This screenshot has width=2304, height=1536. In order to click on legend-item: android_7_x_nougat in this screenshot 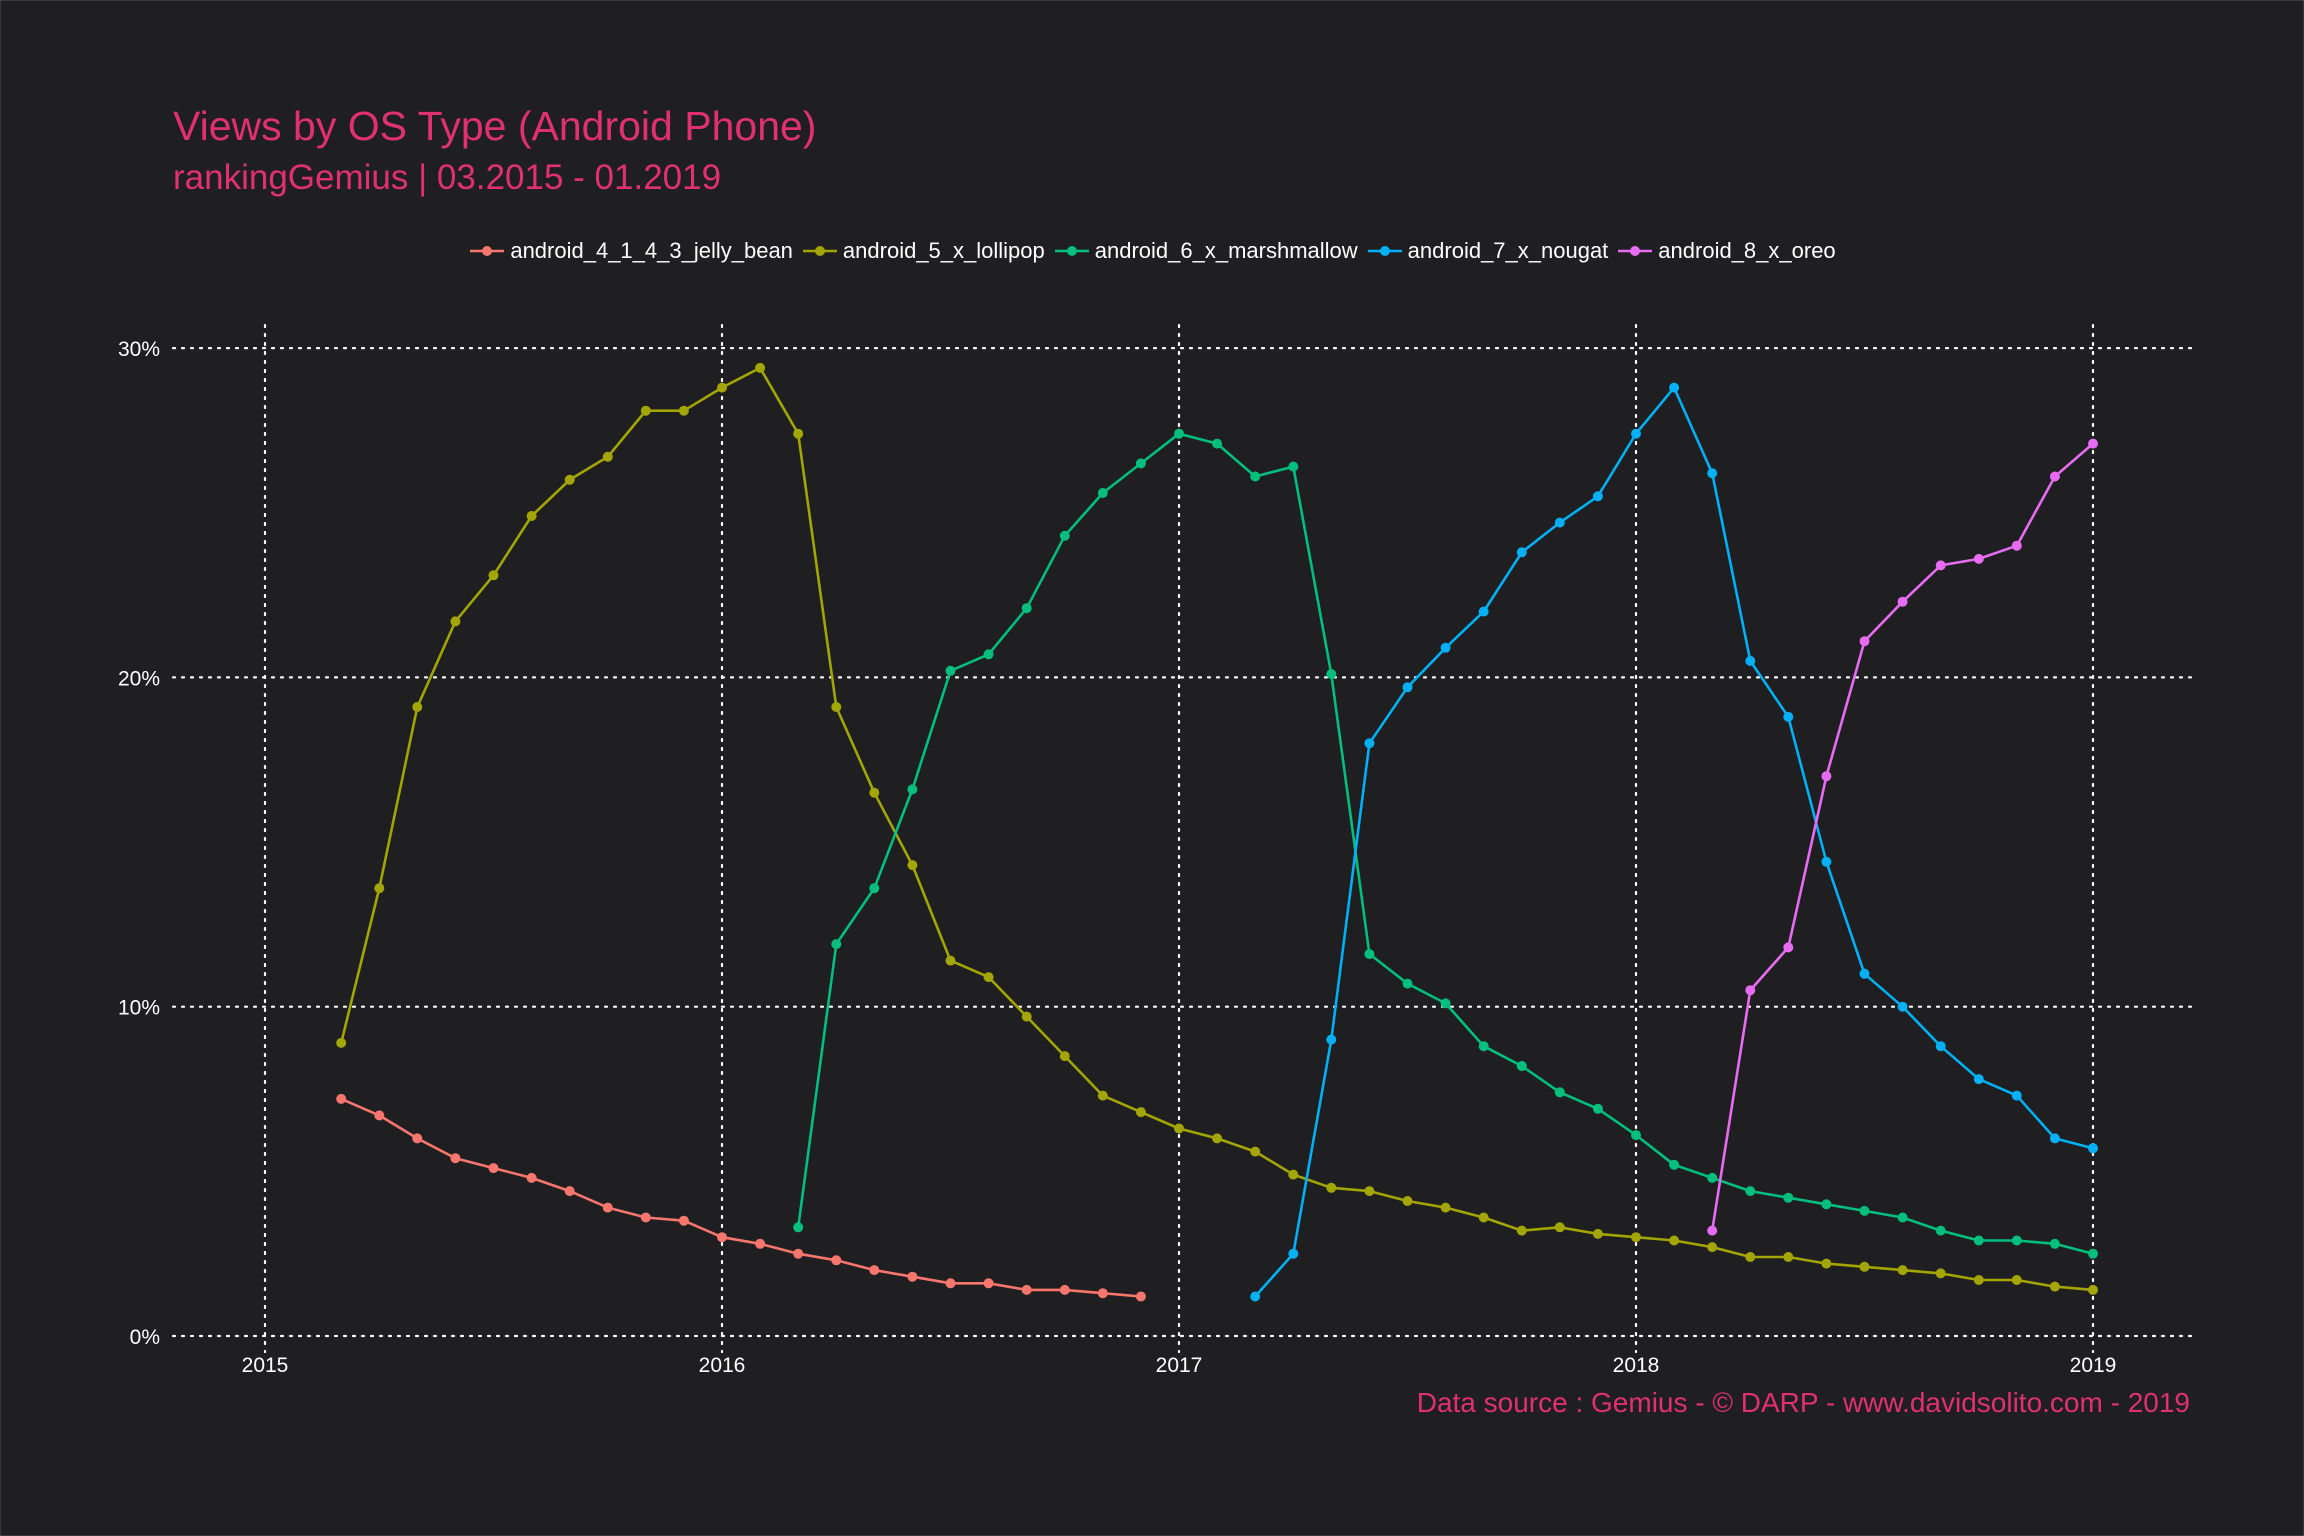, I will do `click(1487, 251)`.